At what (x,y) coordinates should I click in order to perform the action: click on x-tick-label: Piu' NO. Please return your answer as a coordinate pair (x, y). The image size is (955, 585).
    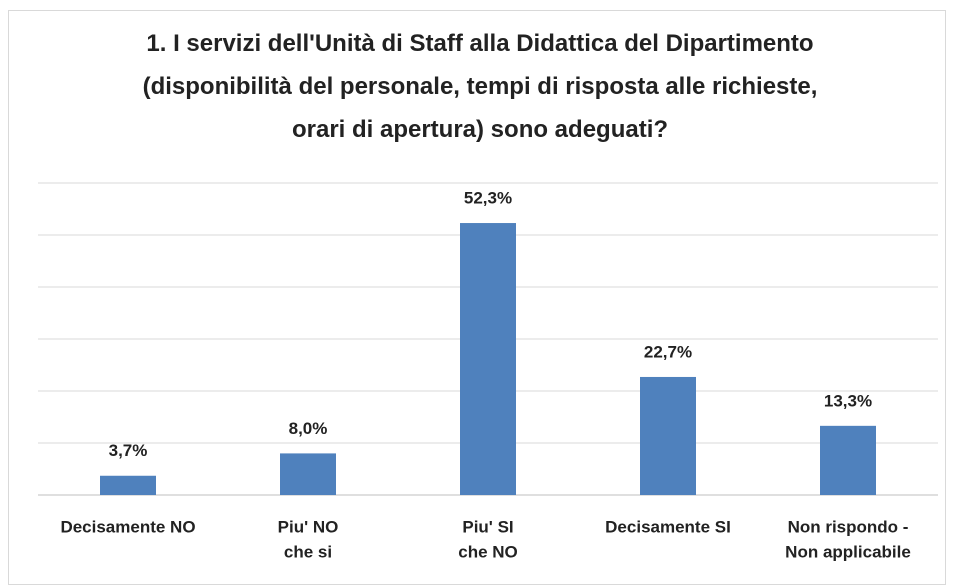
    Looking at the image, I should click on (308, 526).